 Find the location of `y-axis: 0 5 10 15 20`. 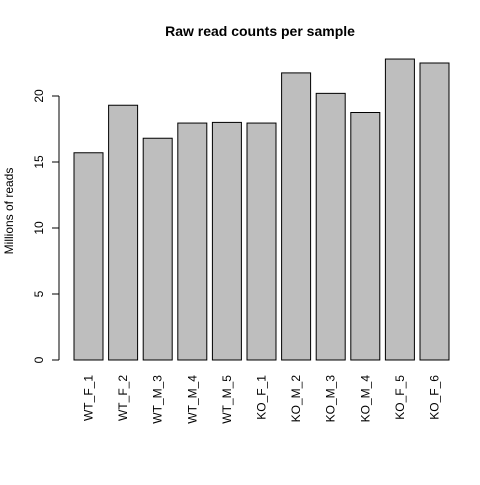

y-axis: 0 5 10 15 20 is located at coordinates (46, 226).